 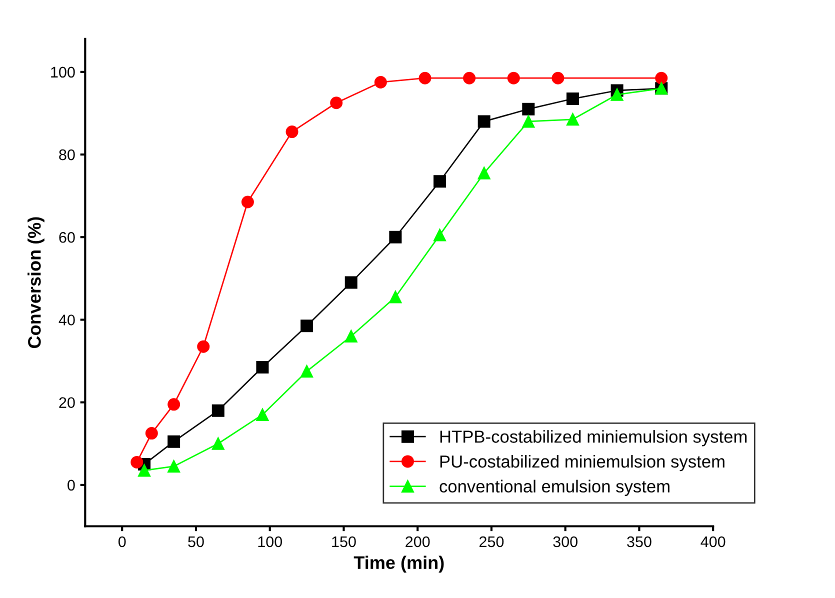 What do you see at coordinates (593, 438) in the screenshot?
I see `legend-label: HTPB-costabilized miniemulsion system` at bounding box center [593, 438].